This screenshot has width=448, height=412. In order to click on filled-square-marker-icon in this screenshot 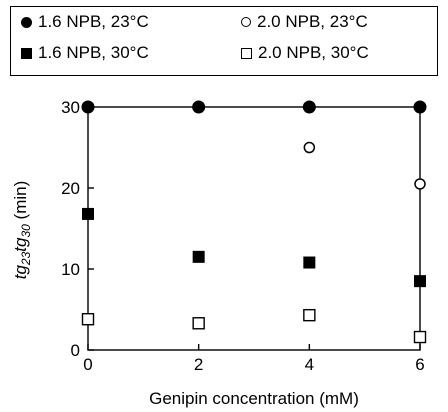, I will do `click(26, 53)`.